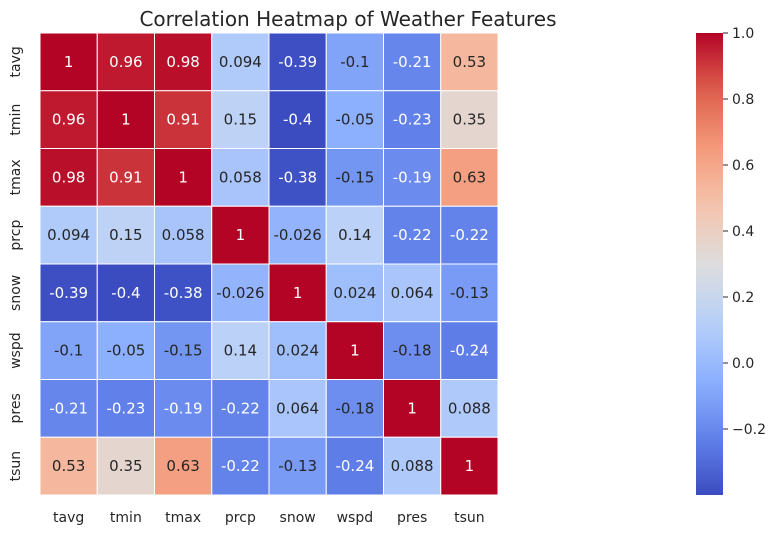  Describe the element at coordinates (469, 518) in the screenshot. I see `x-tick-tsun: tsun` at that location.